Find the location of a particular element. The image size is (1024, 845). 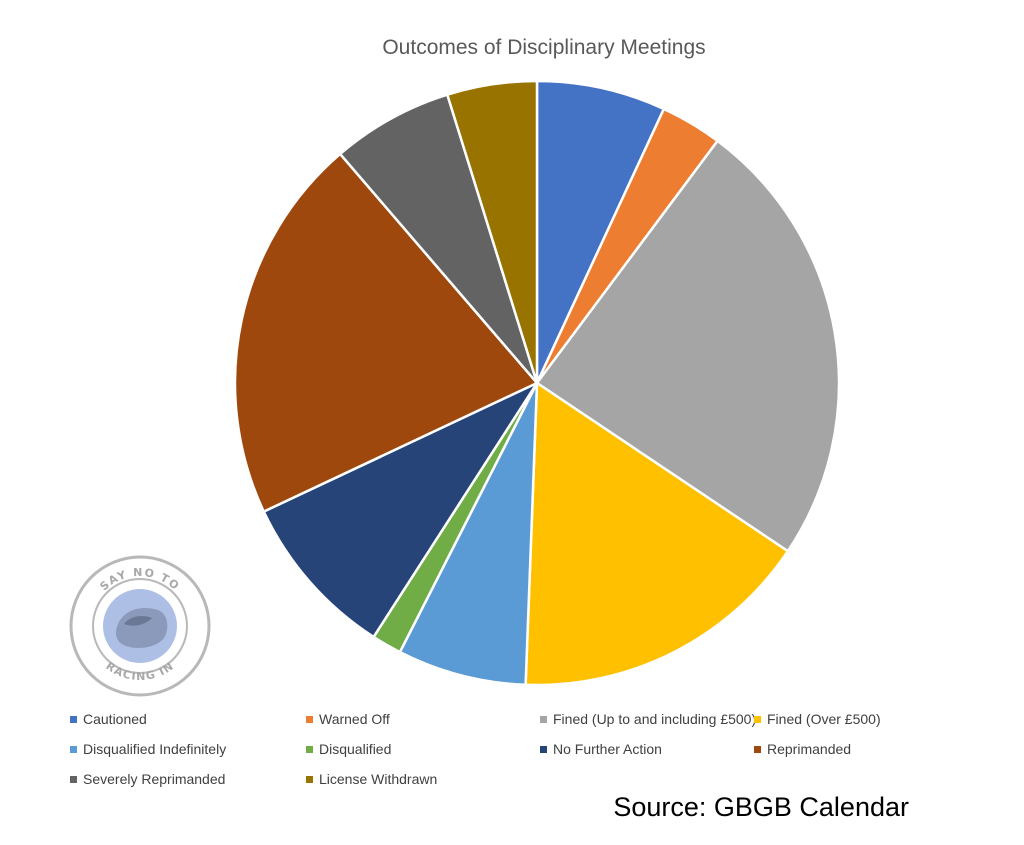

legend-item: Warned Off is located at coordinates (348, 719).